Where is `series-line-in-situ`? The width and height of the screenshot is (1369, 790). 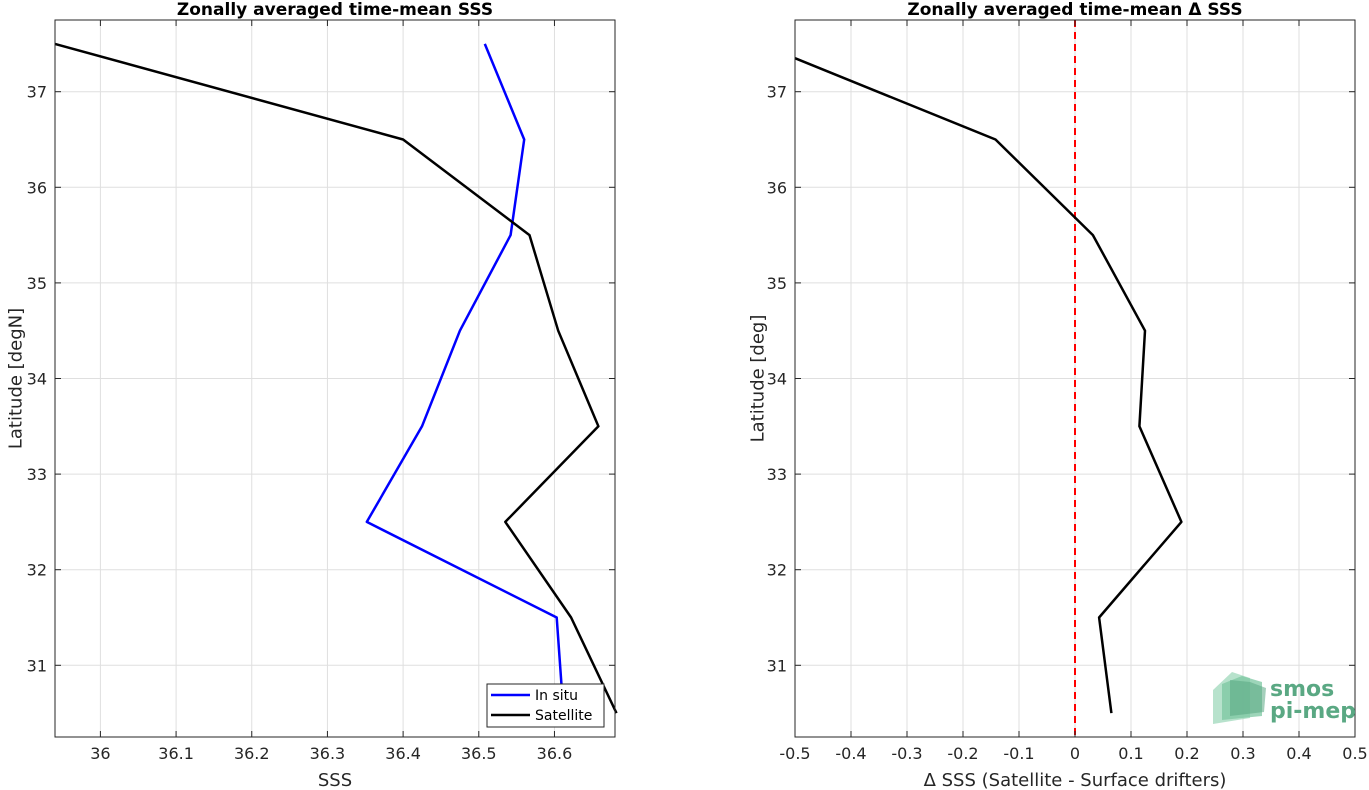
series-line-in-situ is located at coordinates (465, 378).